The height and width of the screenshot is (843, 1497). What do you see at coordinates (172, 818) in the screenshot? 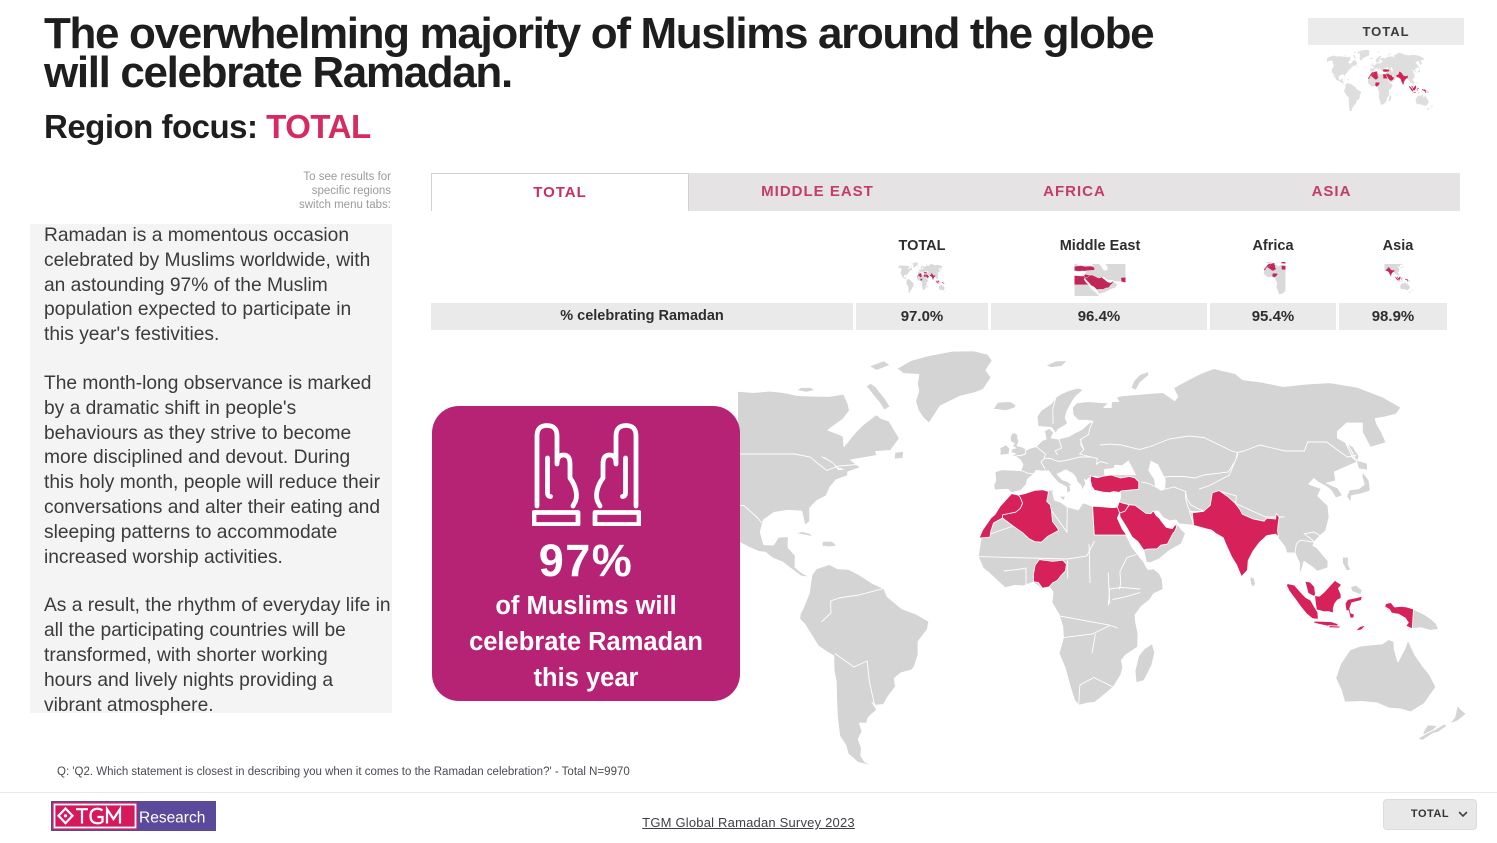
I see `svg-text: Research` at bounding box center [172, 818].